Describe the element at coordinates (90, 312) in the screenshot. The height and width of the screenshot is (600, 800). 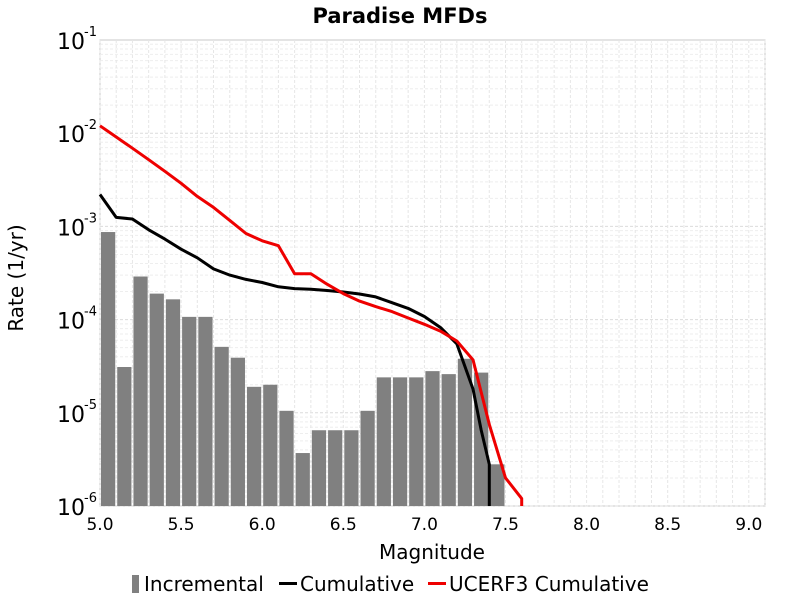
I see `y-tick-exponent: -4` at that location.